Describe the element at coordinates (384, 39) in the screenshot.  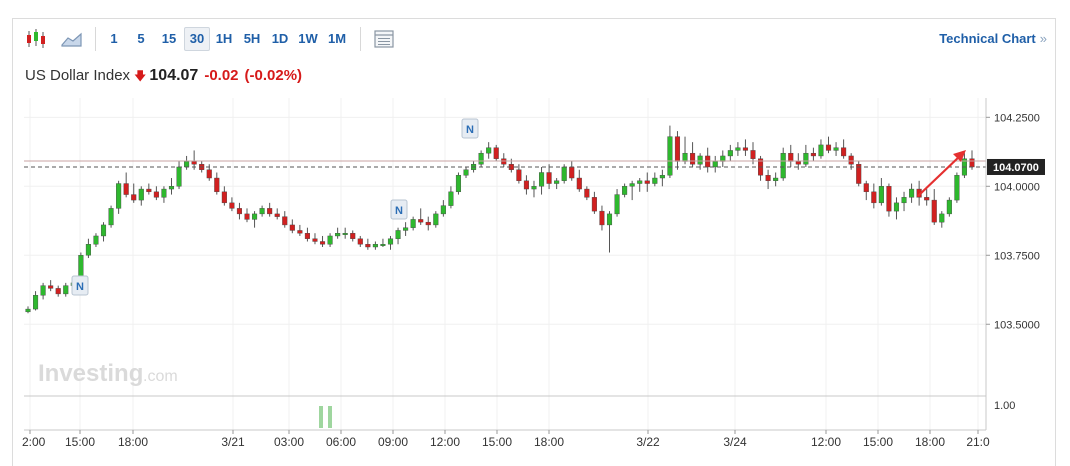
I see `table-view-icon` at that location.